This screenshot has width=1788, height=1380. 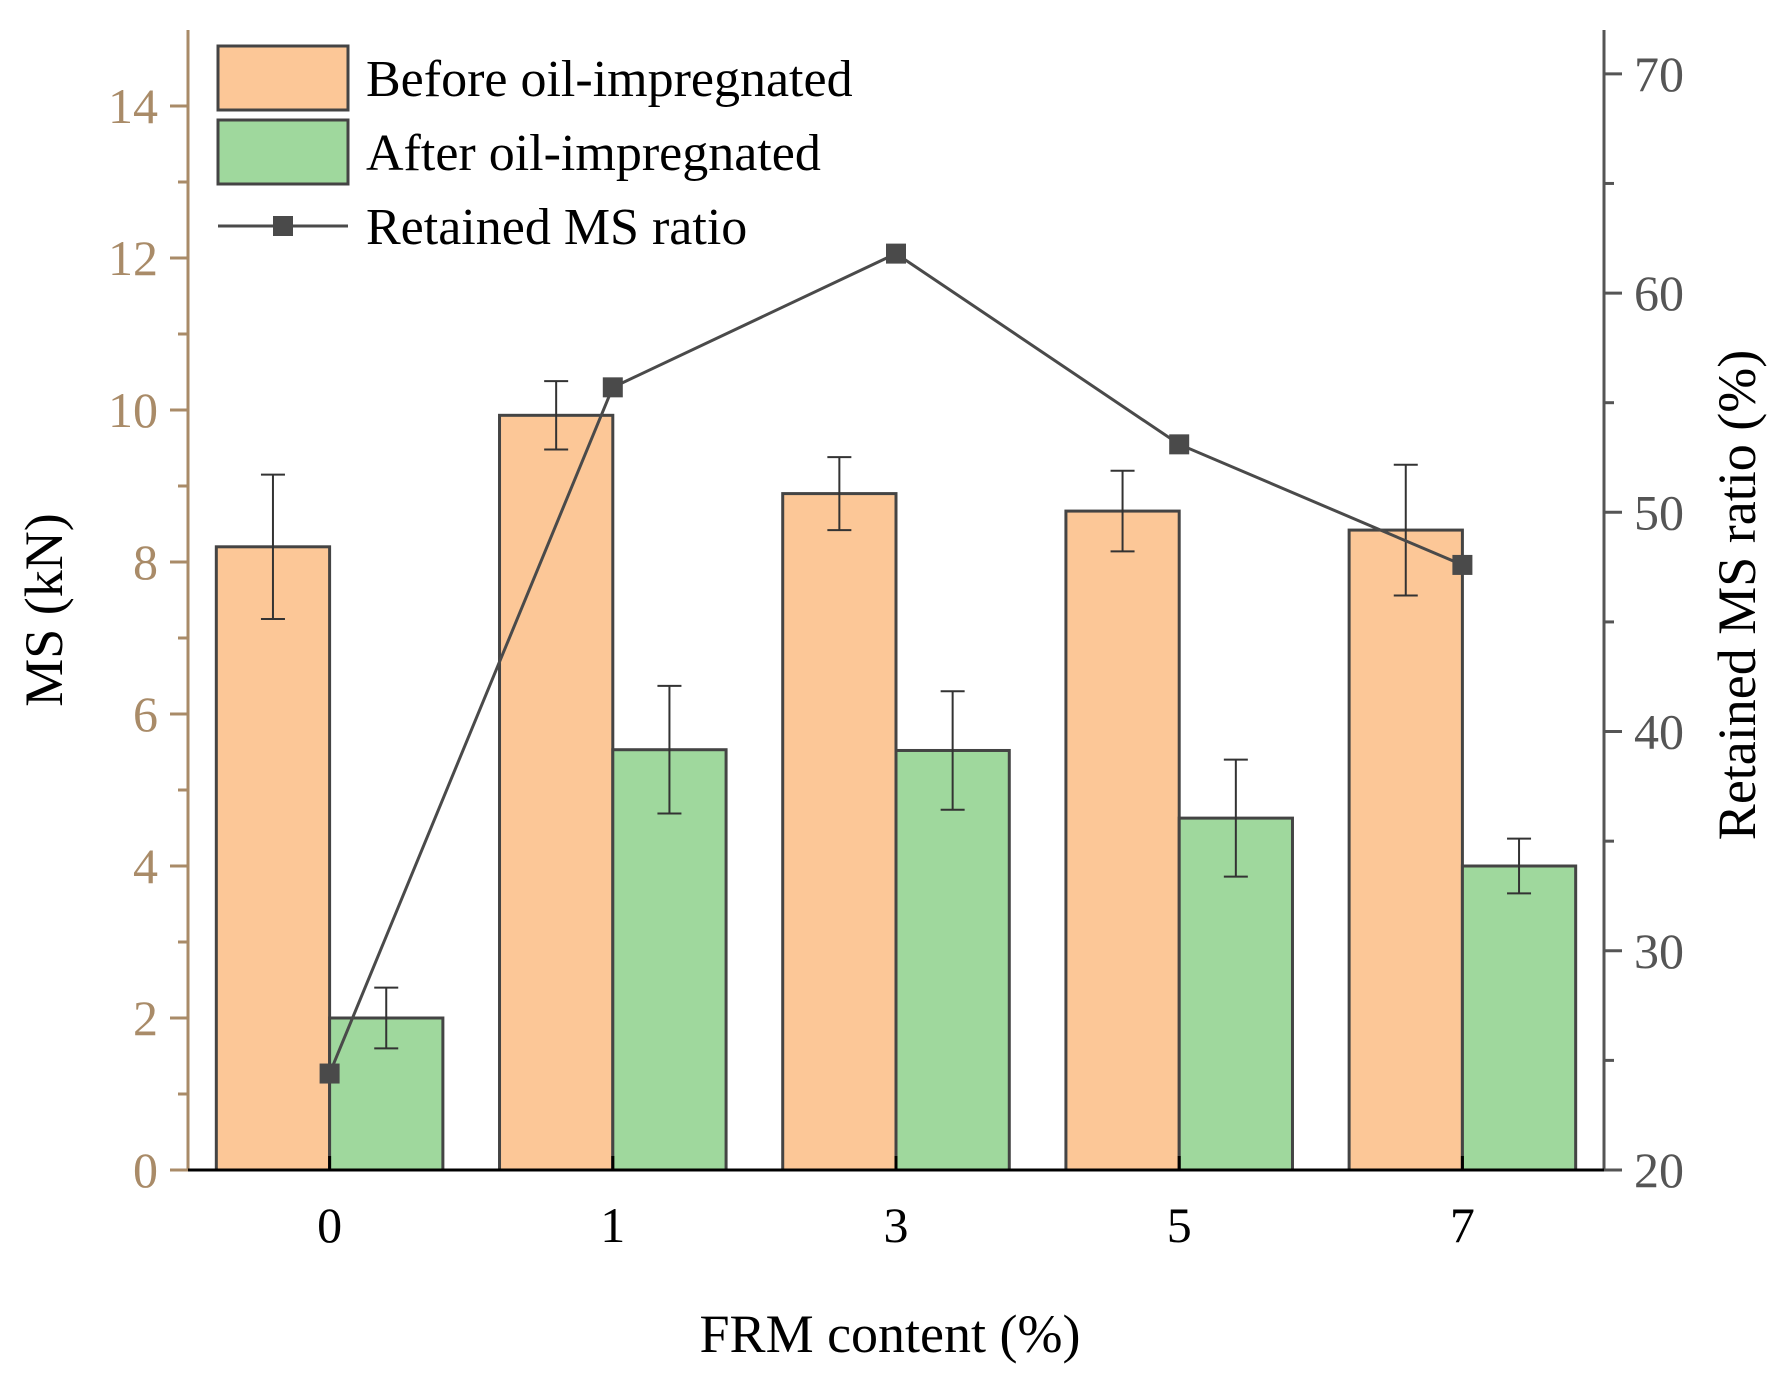 What do you see at coordinates (1659, 1170) in the screenshot?
I see `y2-tick-label: 20` at bounding box center [1659, 1170].